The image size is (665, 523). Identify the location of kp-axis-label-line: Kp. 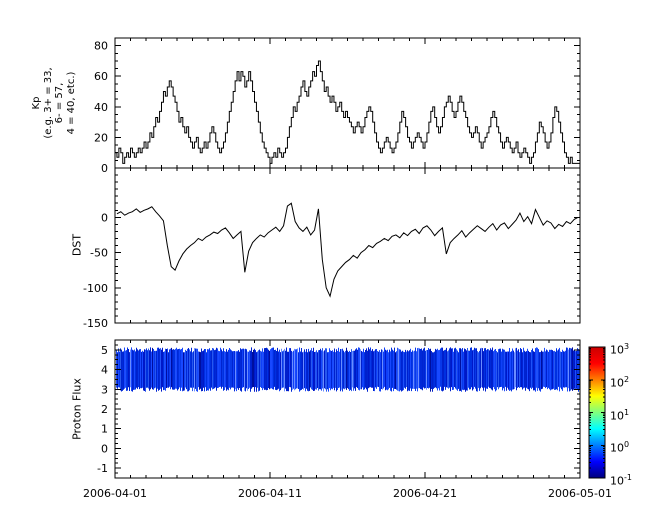
(36, 103).